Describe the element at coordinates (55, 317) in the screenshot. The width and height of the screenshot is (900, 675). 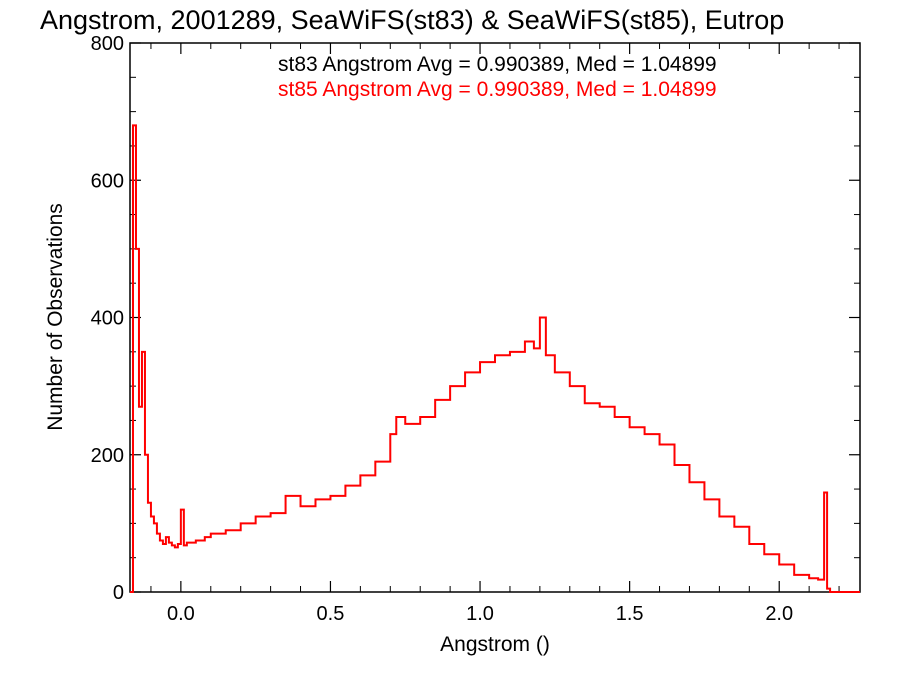
I see `y-axis-label: Number of Observations` at that location.